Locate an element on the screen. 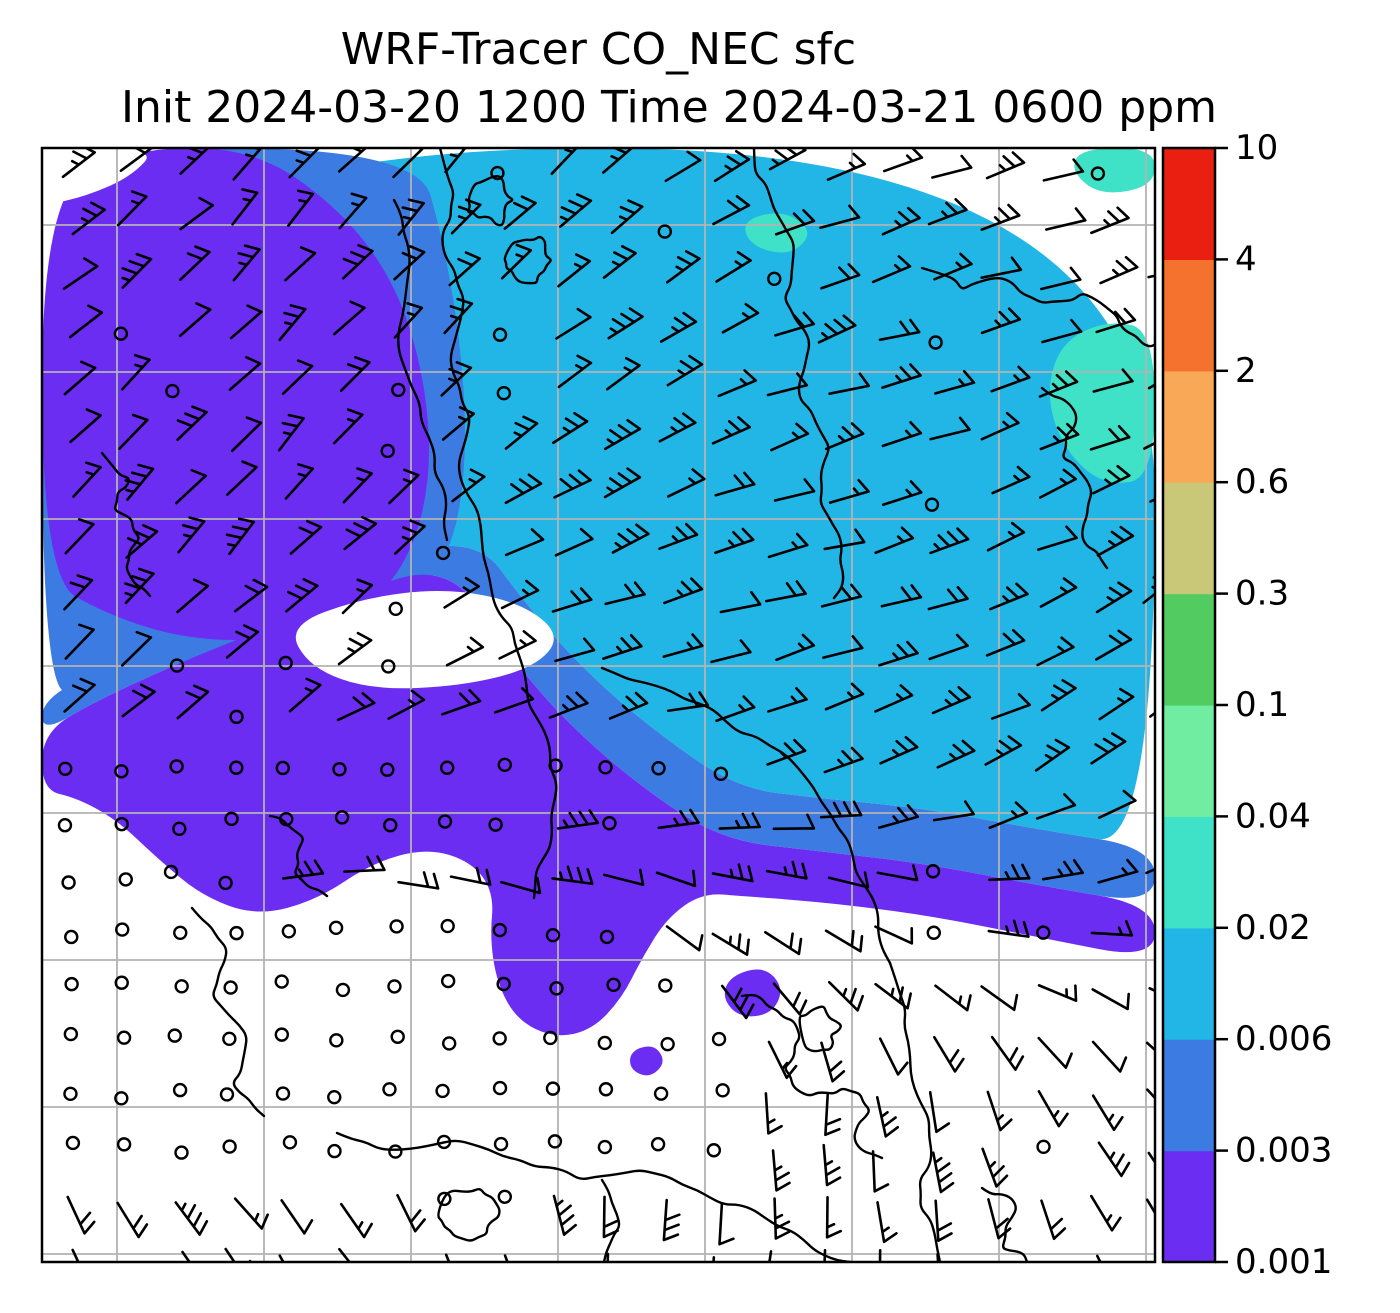 The image size is (1400, 1313). coastline-left-edge-squiggle is located at coordinates (126, 524).